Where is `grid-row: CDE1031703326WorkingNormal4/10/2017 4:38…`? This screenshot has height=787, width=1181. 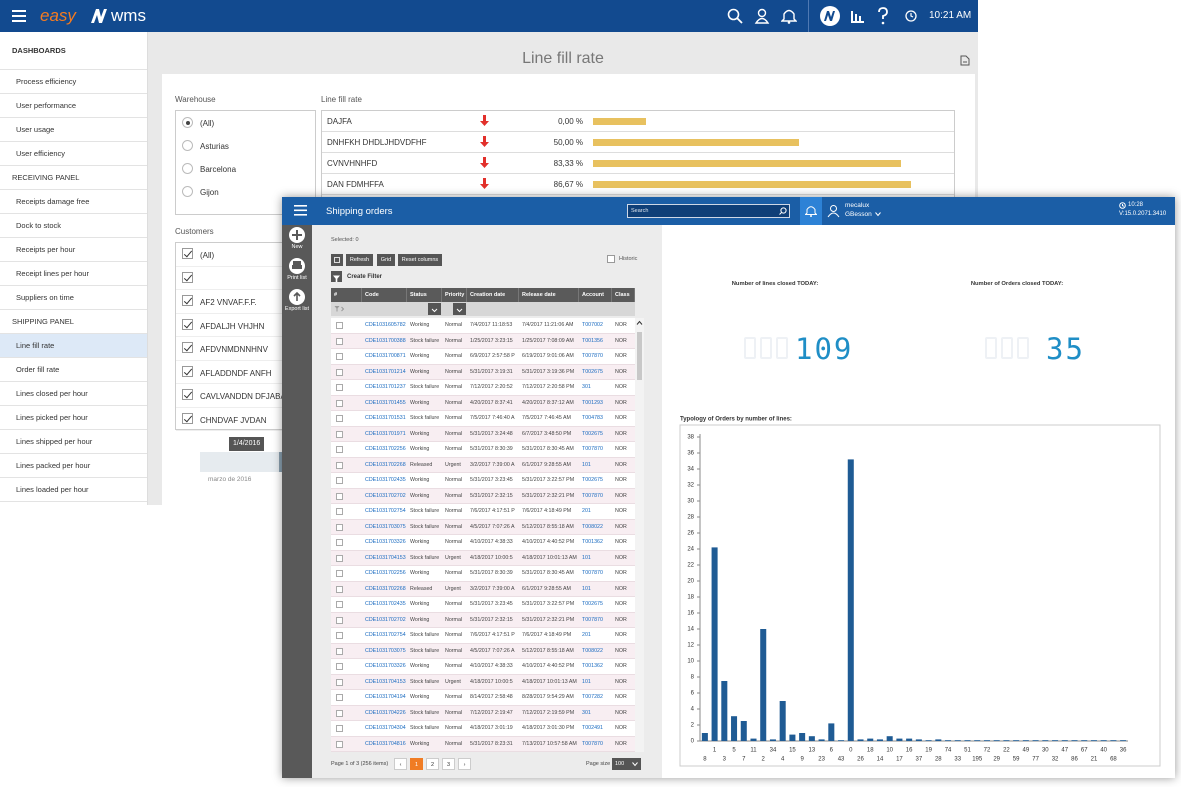 grid-row: CDE1031703326WorkingNormal4/10/2017 4:38… is located at coordinates (483, 667).